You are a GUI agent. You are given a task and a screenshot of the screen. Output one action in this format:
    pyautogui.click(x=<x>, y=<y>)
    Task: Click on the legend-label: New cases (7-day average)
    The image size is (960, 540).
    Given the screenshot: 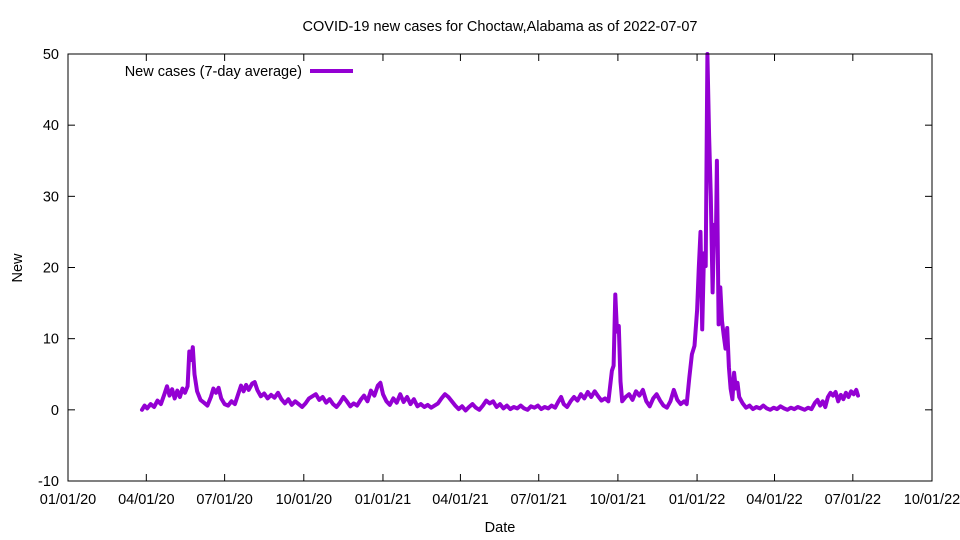 What is the action you would take?
    pyautogui.click(x=213, y=72)
    